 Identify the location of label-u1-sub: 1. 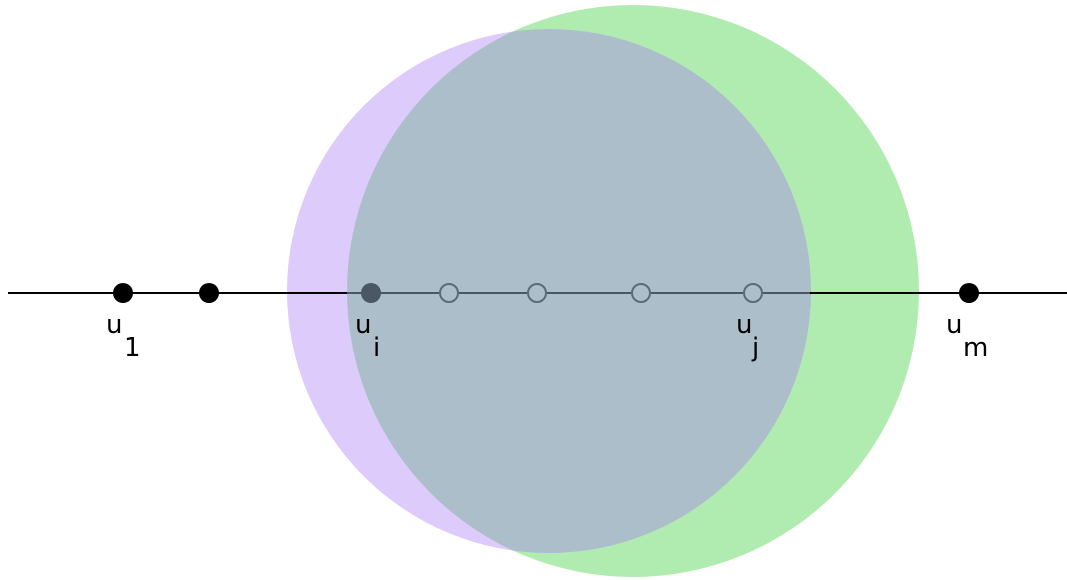
(132, 348).